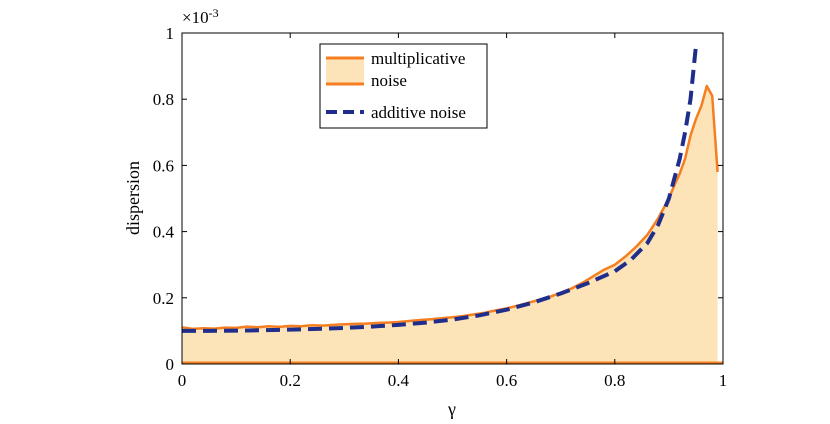 The width and height of the screenshot is (830, 424). Describe the element at coordinates (290, 380) in the screenshot. I see `x-tick-label: 0.2` at that location.